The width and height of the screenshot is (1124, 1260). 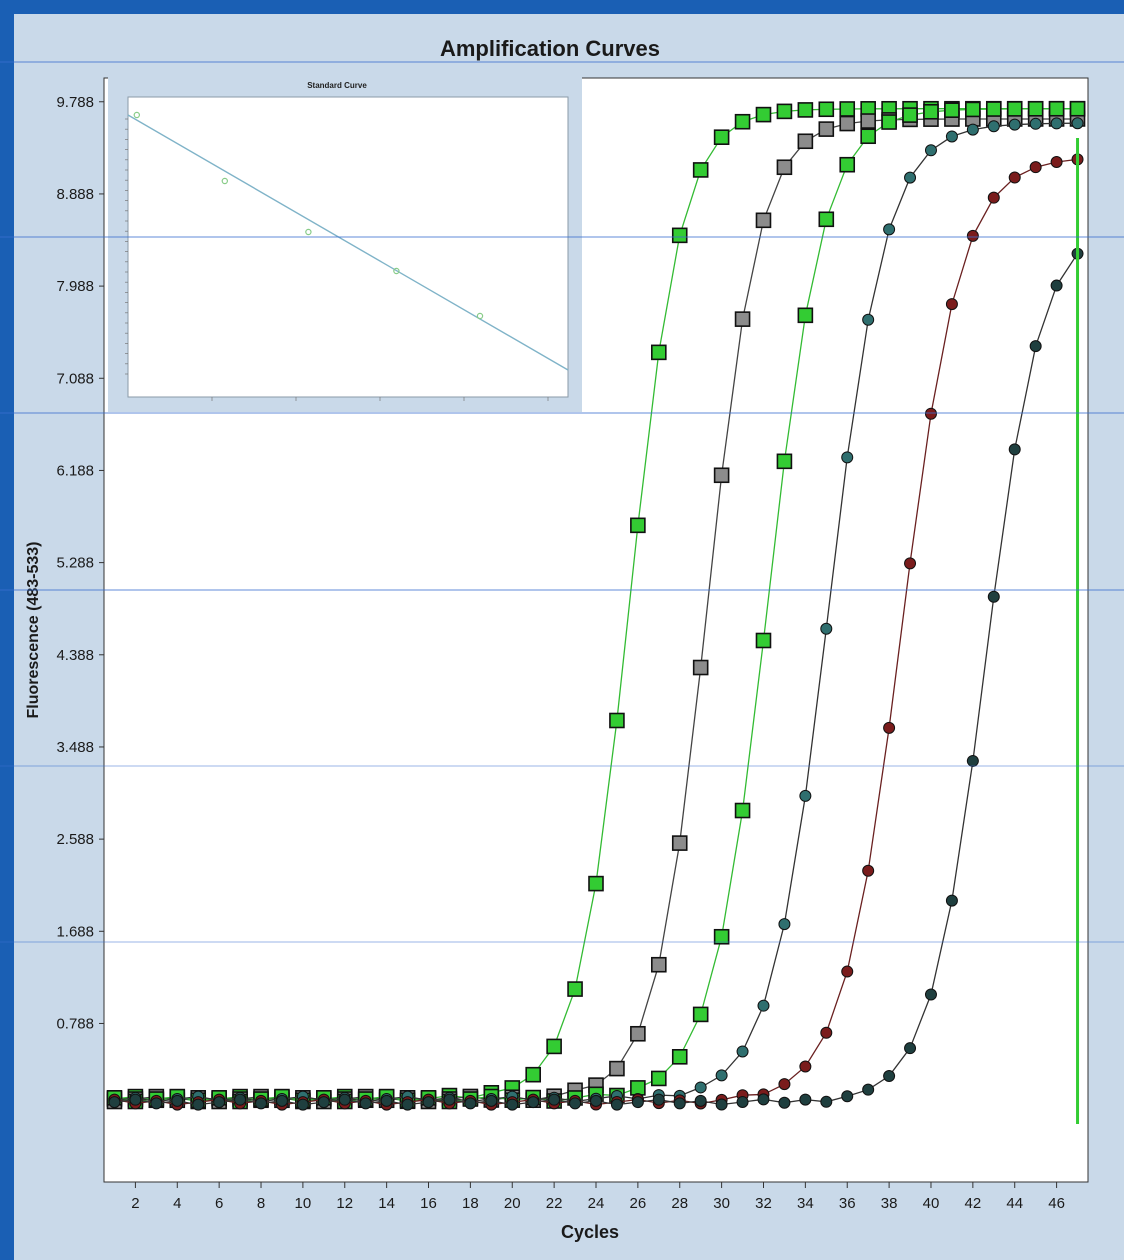 I want to click on y-tick-label: 7.988, so click(x=75, y=286).